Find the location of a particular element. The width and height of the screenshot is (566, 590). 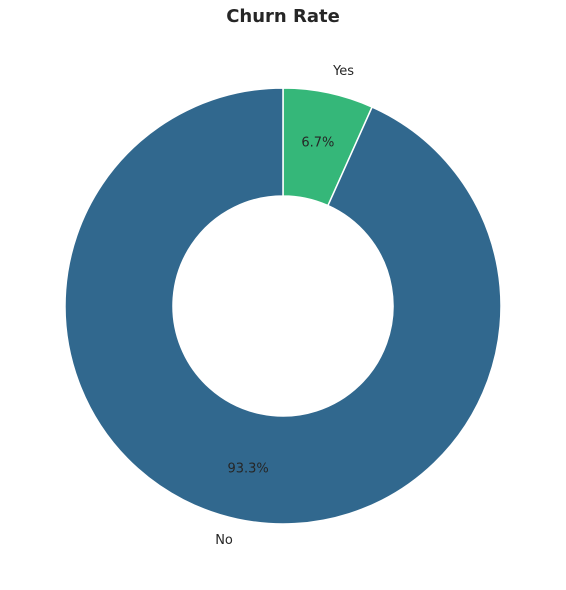

pct-label-yes: 6.7% is located at coordinates (317, 142).